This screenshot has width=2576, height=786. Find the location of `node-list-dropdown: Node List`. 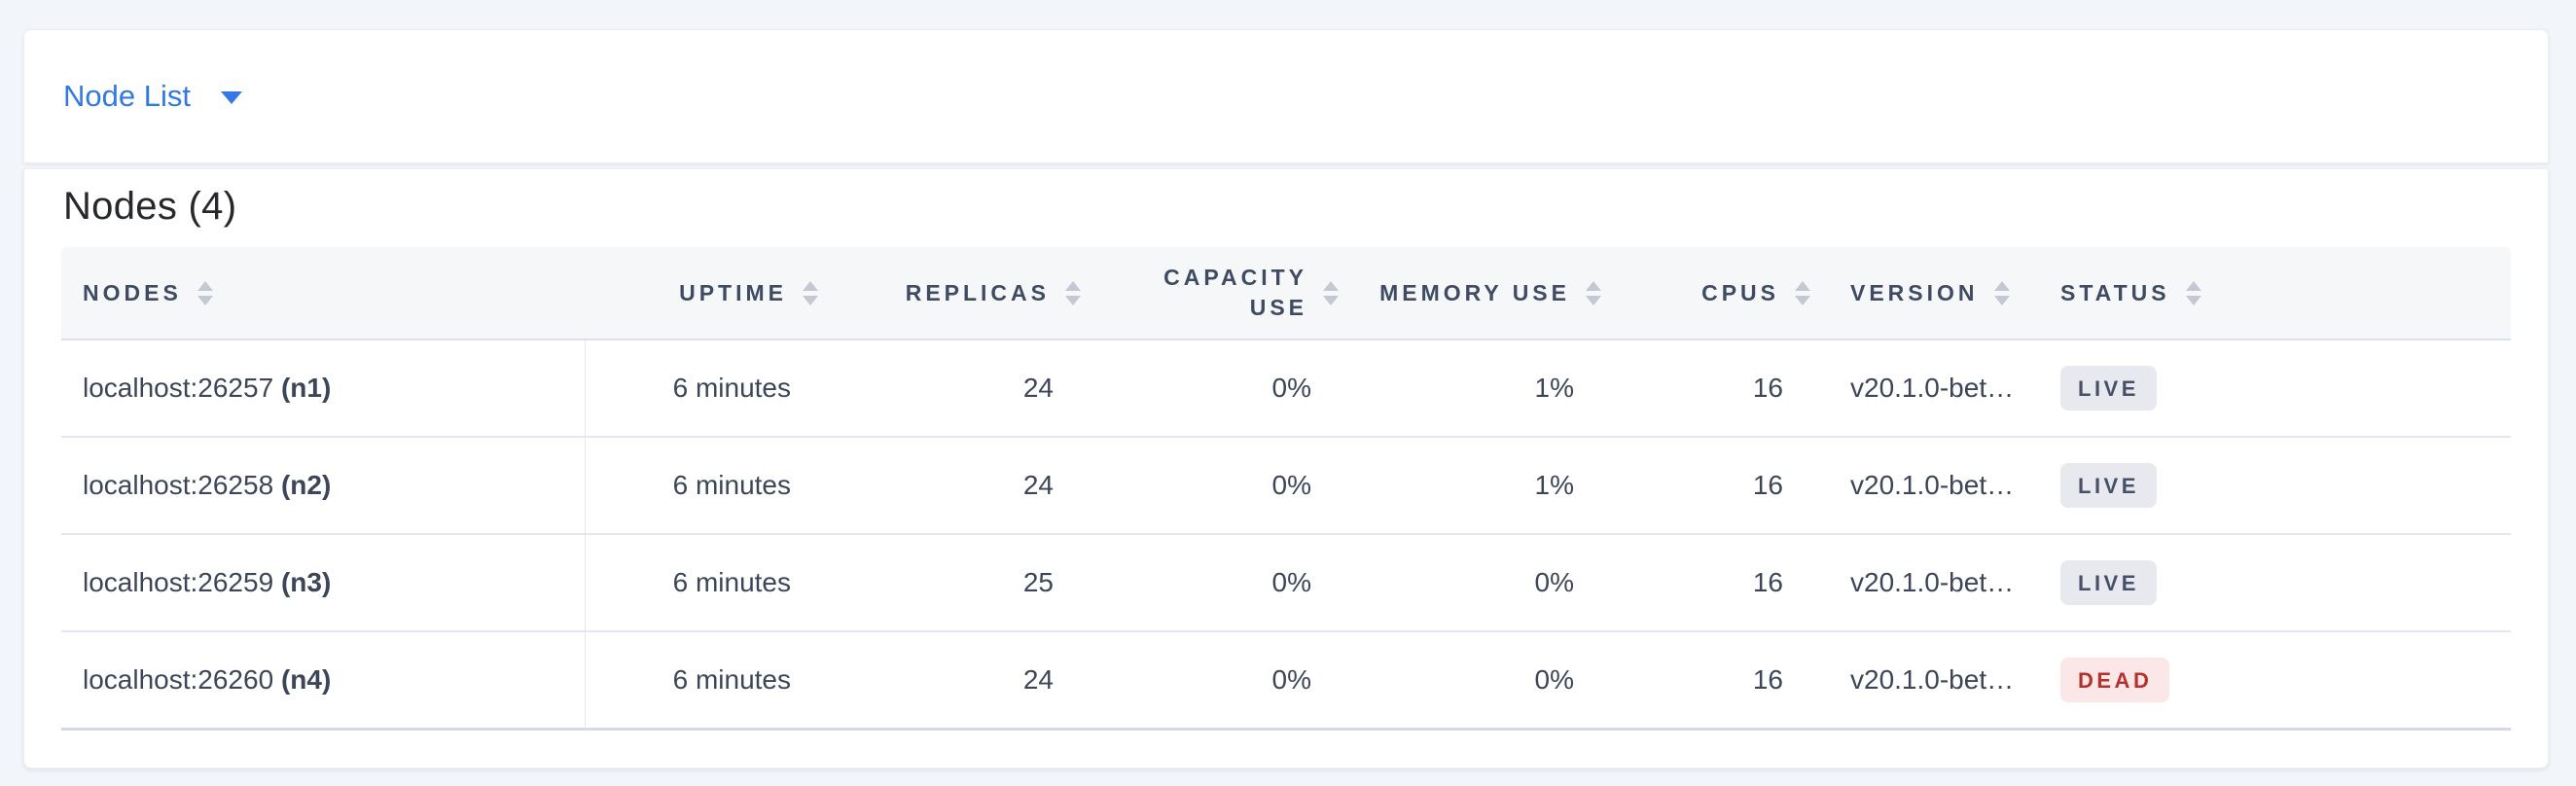

node-list-dropdown: Node List is located at coordinates (152, 96).